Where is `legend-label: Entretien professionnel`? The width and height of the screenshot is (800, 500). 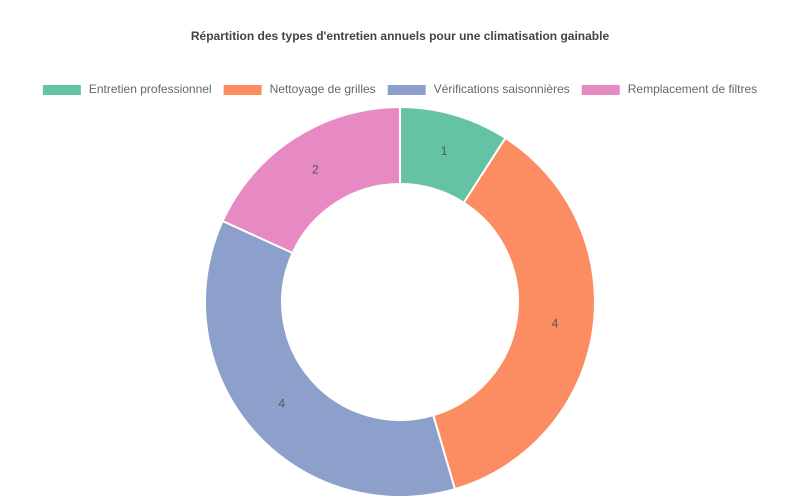
legend-label: Entretien professionnel is located at coordinates (150, 89).